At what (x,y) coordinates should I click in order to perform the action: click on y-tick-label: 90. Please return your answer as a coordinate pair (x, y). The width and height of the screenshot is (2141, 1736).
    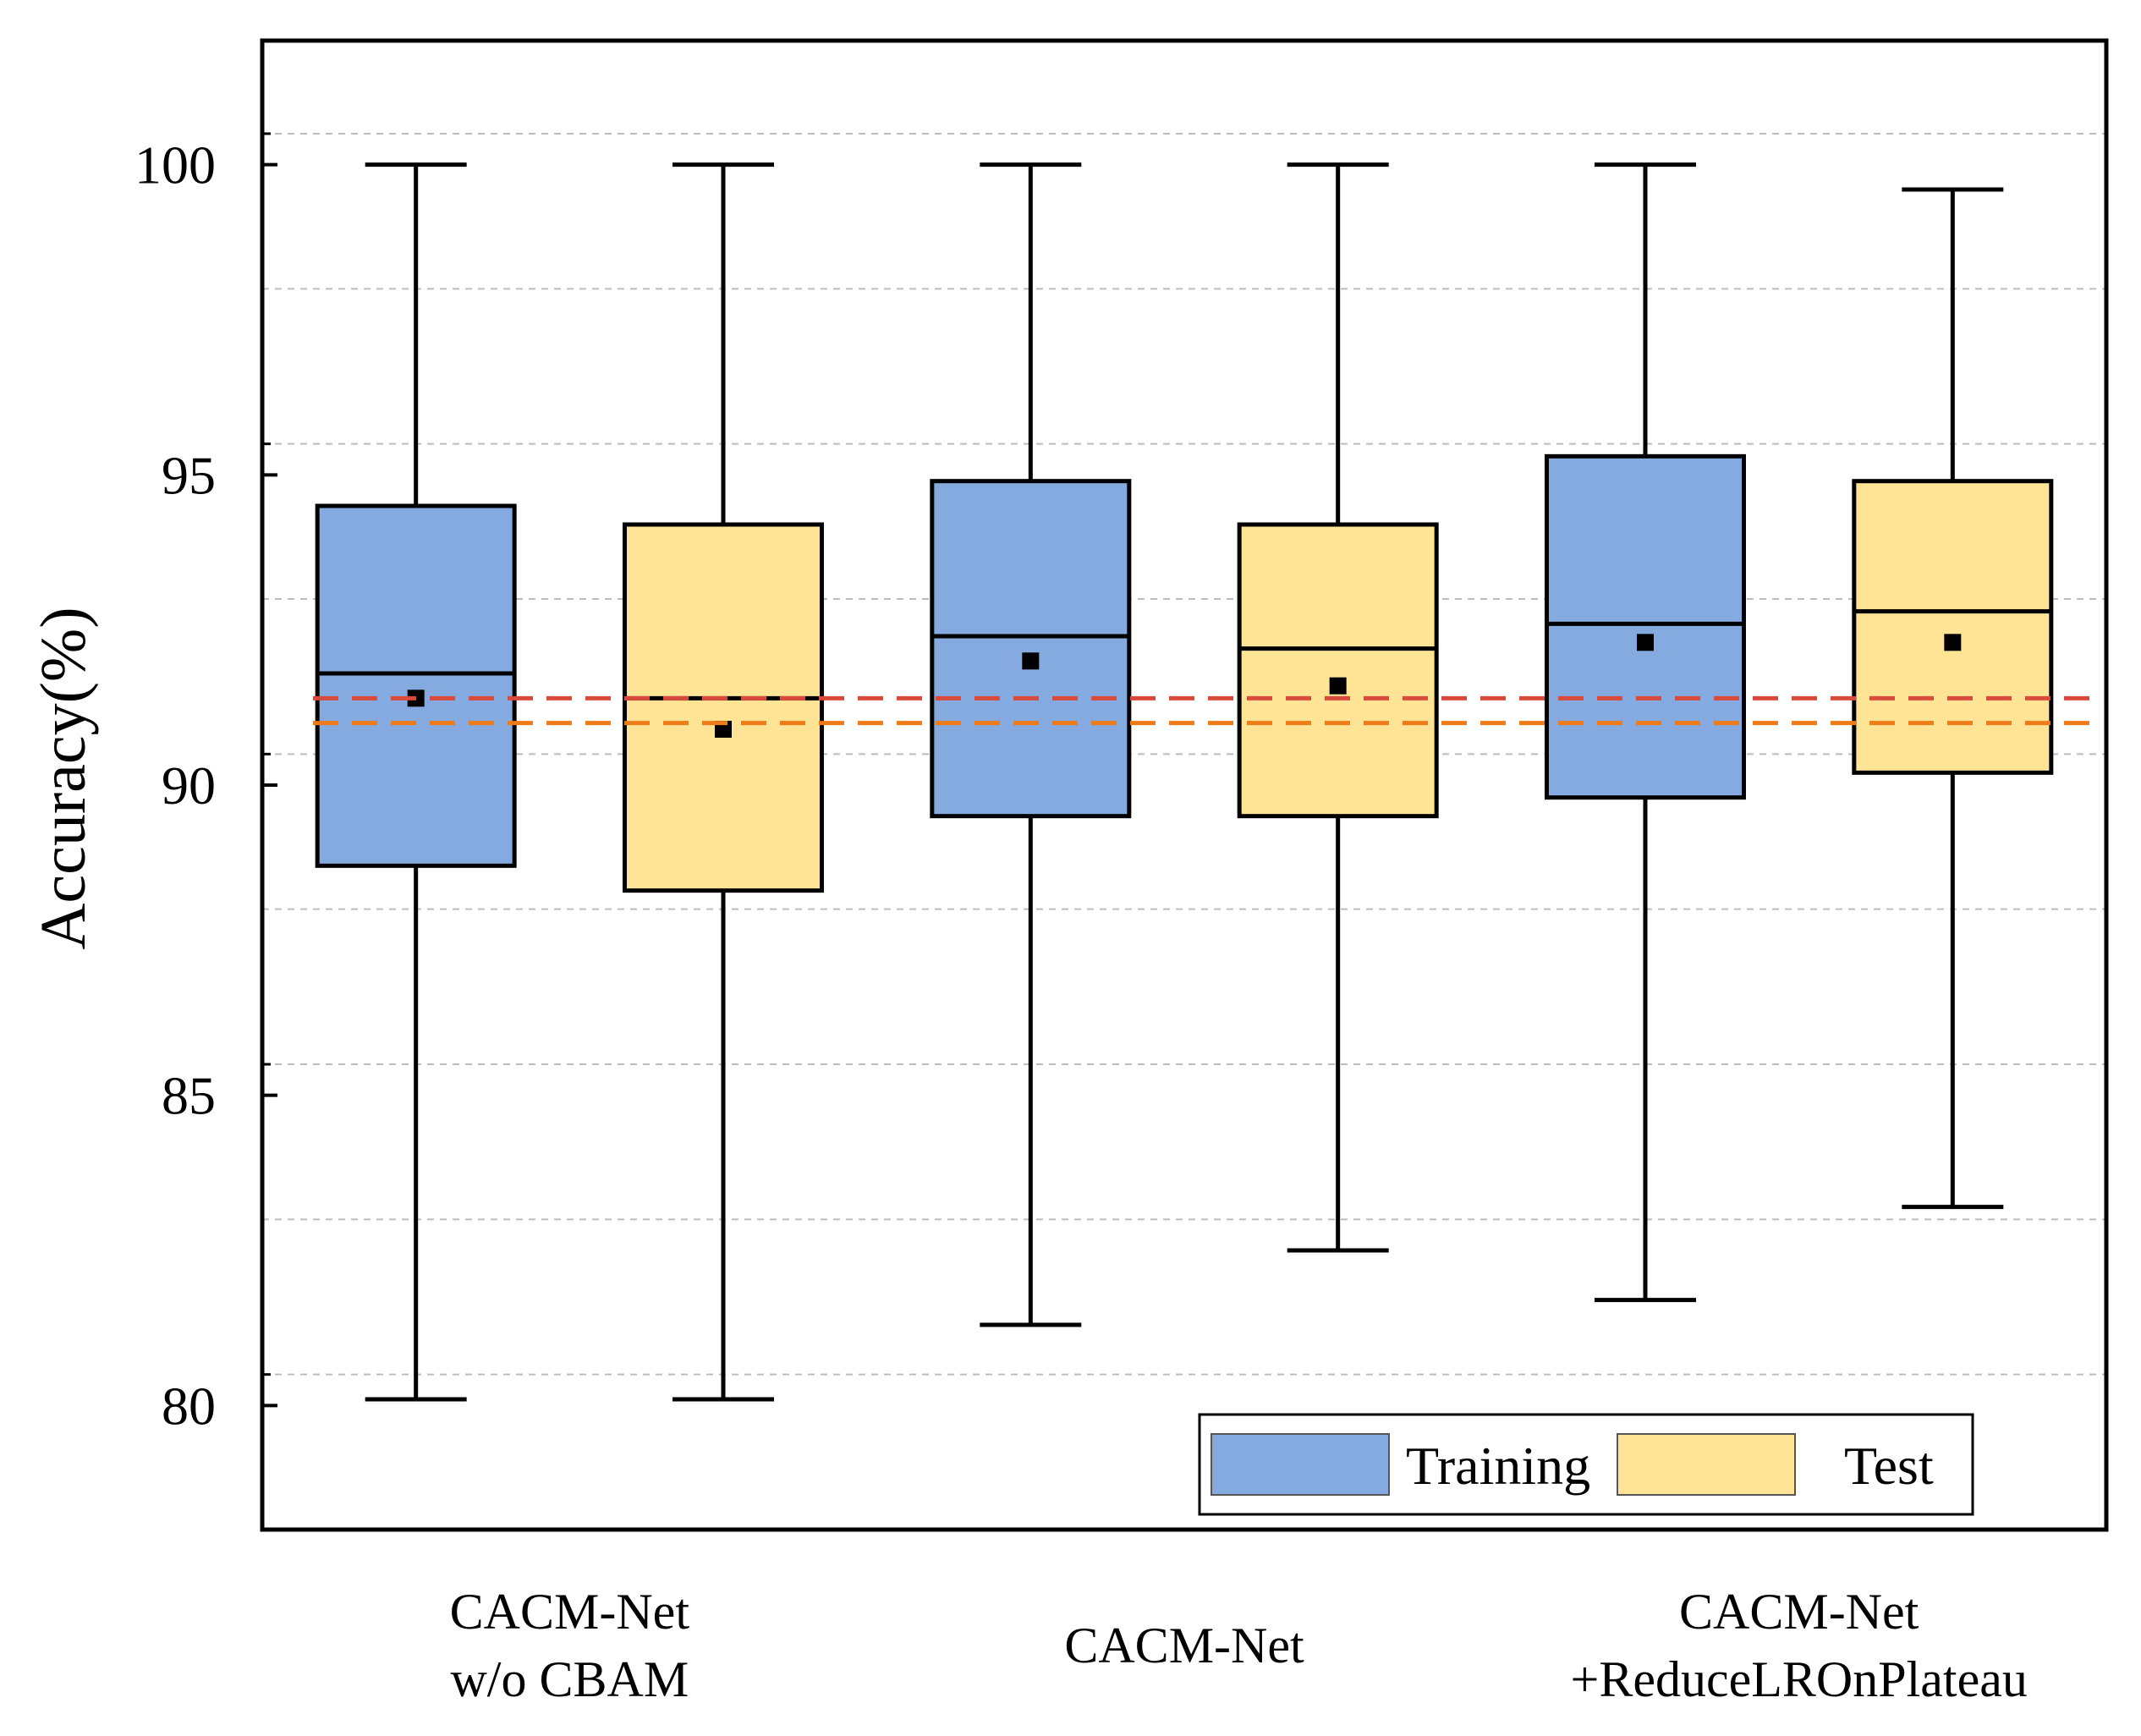
    Looking at the image, I should click on (189, 785).